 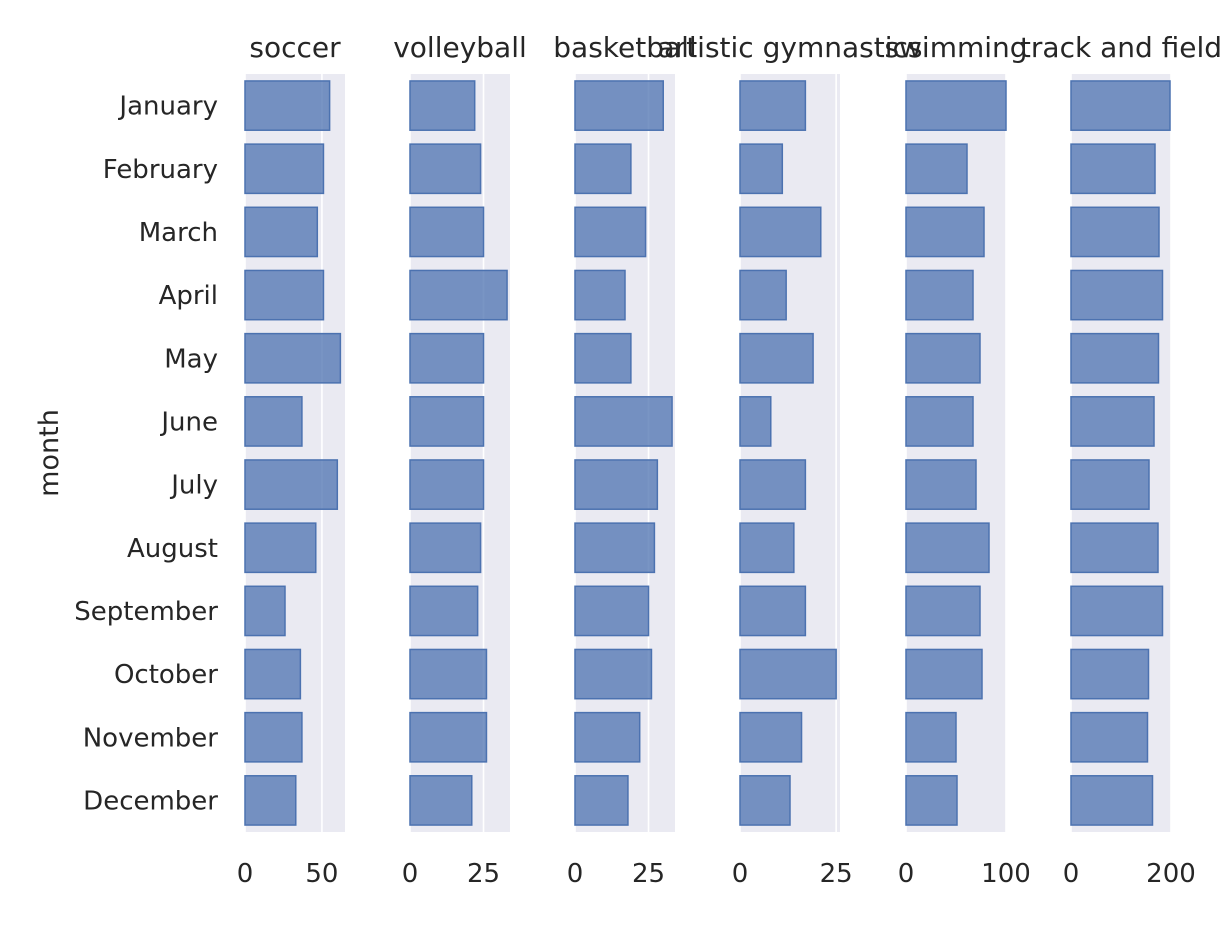 I want to click on x-tick-label-soccer-1: 50, so click(x=321, y=874).